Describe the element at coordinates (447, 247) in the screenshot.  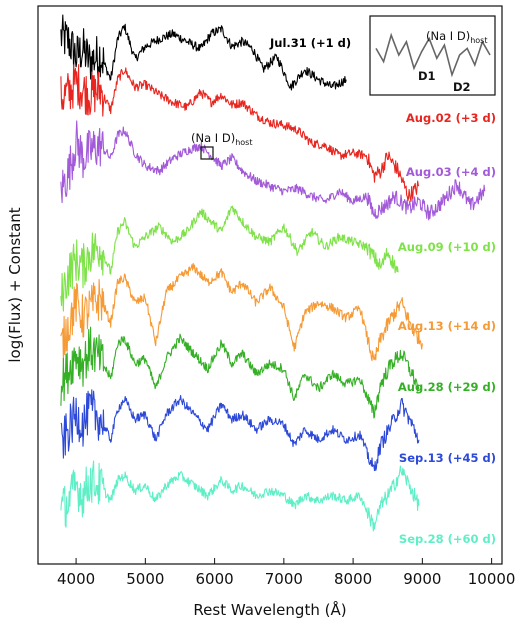
I see `series-label-4: Aug.09 (+10 d)` at that location.